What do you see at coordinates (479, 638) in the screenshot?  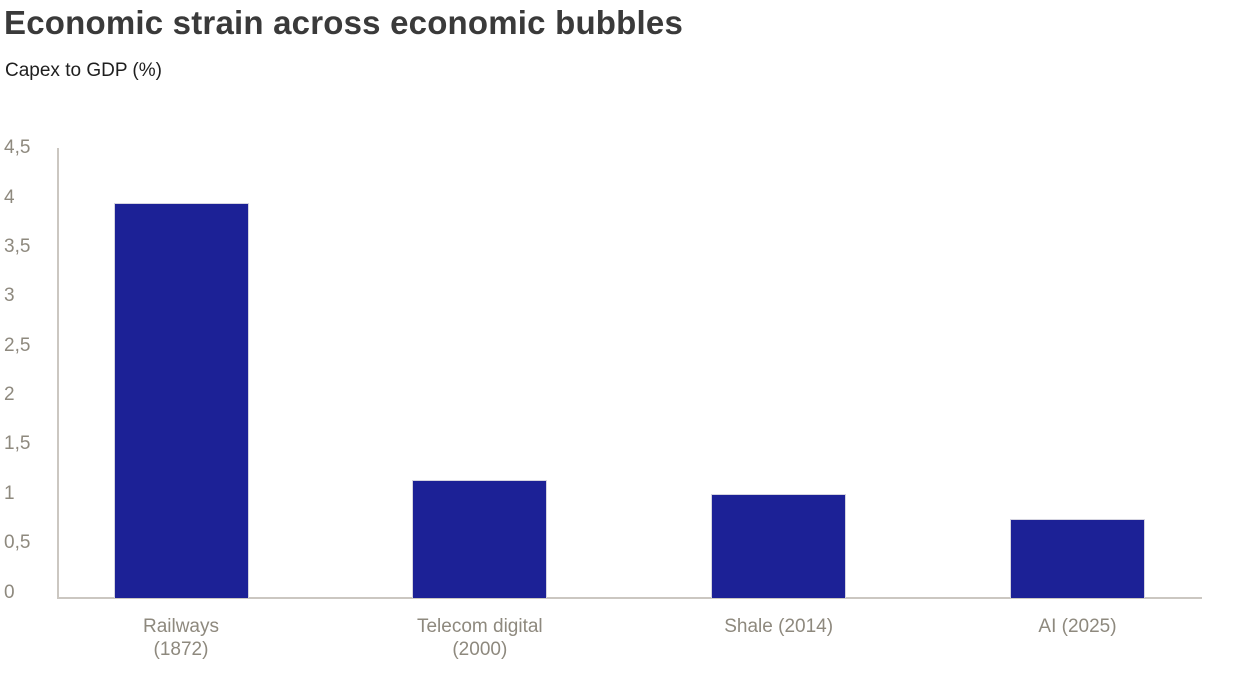 I see `x-label-telecom-digital-2000: Telecom digital (2000)` at bounding box center [479, 638].